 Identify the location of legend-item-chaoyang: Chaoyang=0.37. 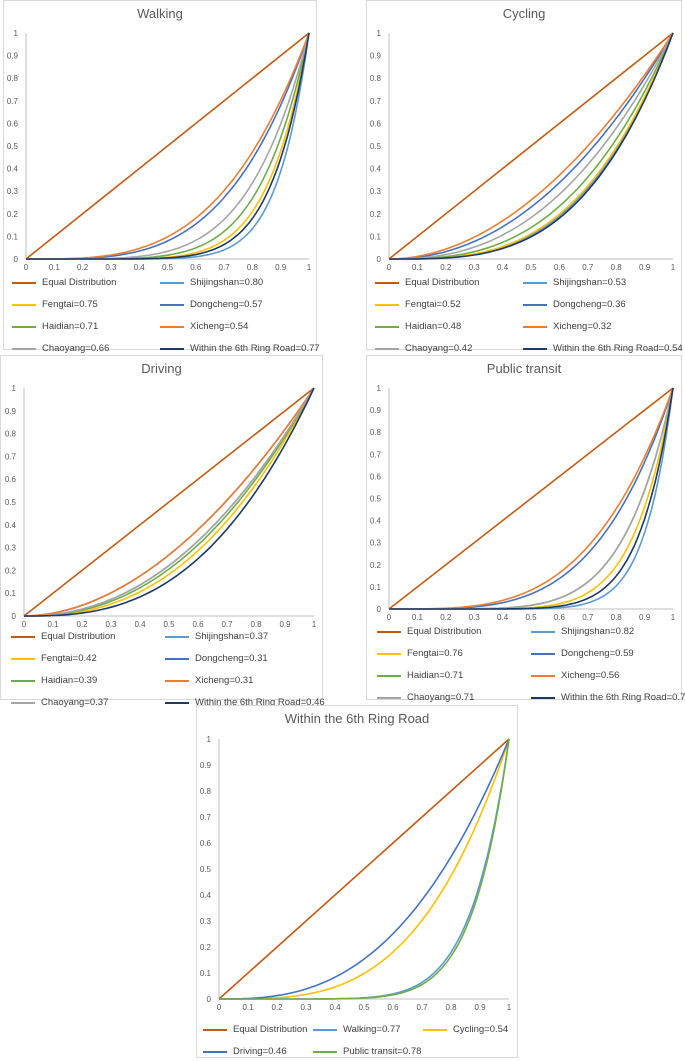
(59, 702).